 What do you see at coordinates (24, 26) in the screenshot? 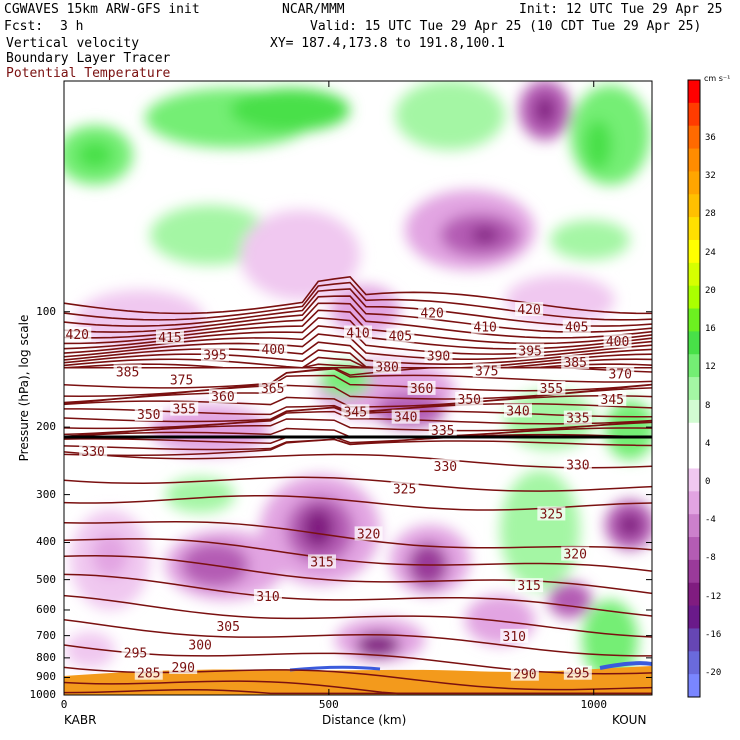
I see `forecast-label: Fcst:` at bounding box center [24, 26].